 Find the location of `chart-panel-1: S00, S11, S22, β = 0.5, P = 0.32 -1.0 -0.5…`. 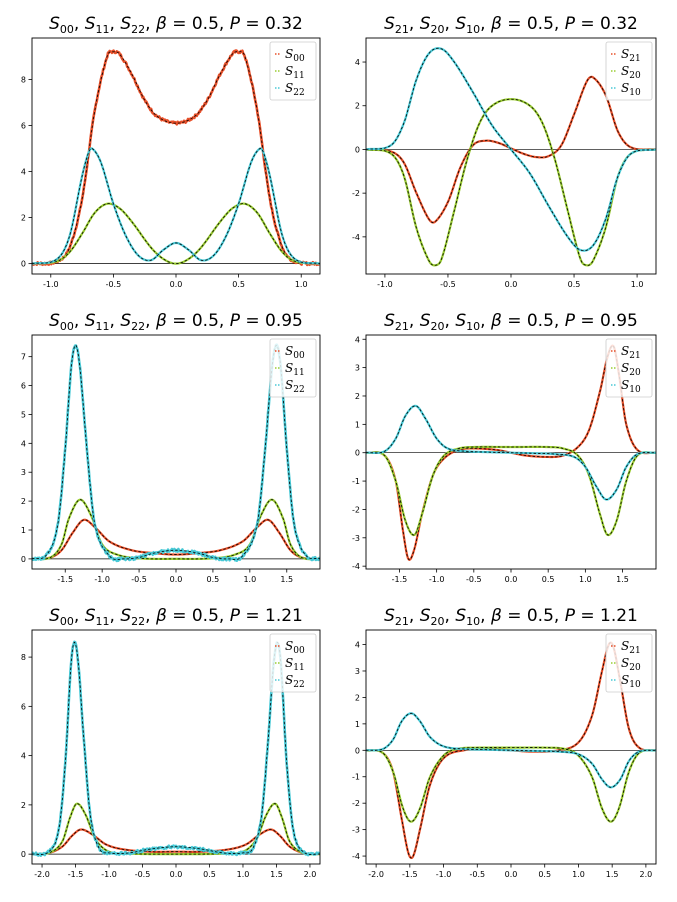

chart-panel-1: S00, S11, S22, β = 0.5, P = 0.32 -1.0 -0.5… is located at coordinates (171, 151).